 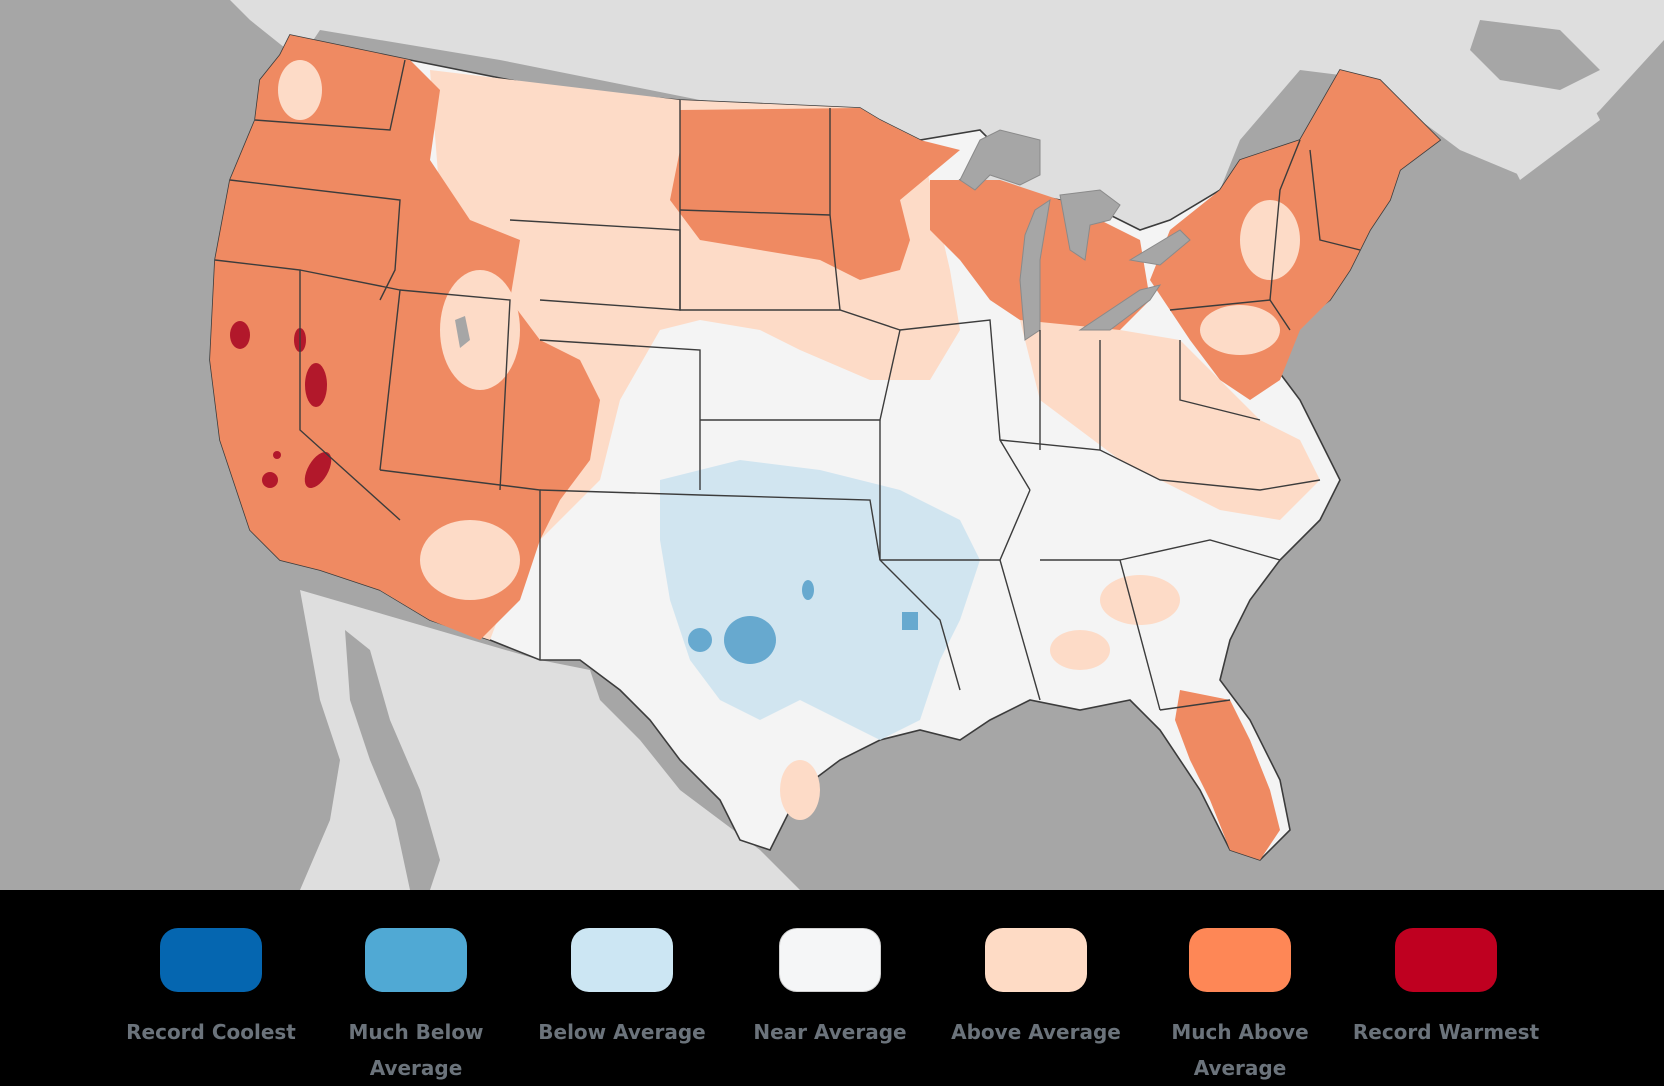 I want to click on legend-label: Above Average, so click(x=1036, y=1032).